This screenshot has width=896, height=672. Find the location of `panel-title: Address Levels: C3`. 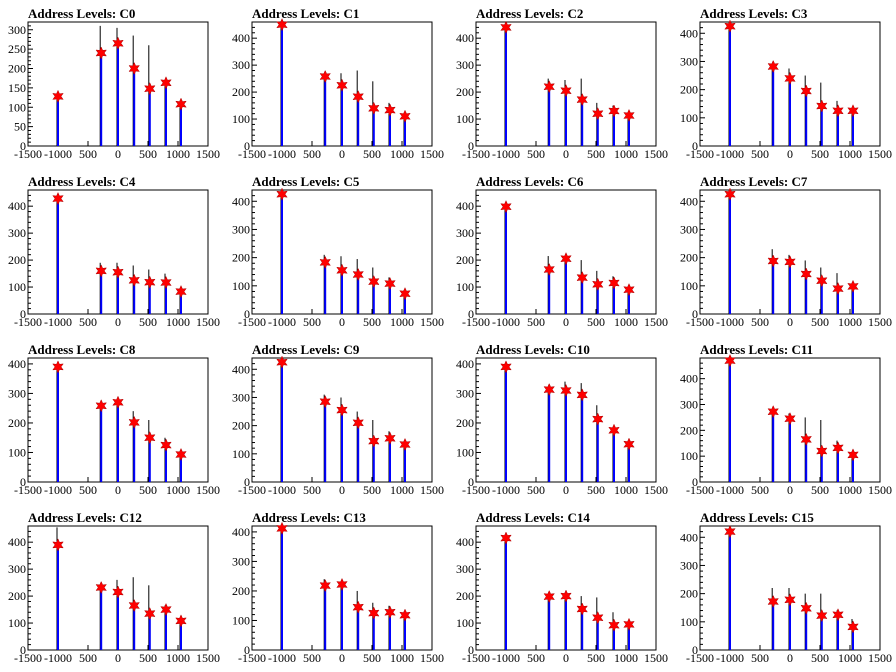

panel-title: Address Levels: C3 is located at coordinates (754, 13).